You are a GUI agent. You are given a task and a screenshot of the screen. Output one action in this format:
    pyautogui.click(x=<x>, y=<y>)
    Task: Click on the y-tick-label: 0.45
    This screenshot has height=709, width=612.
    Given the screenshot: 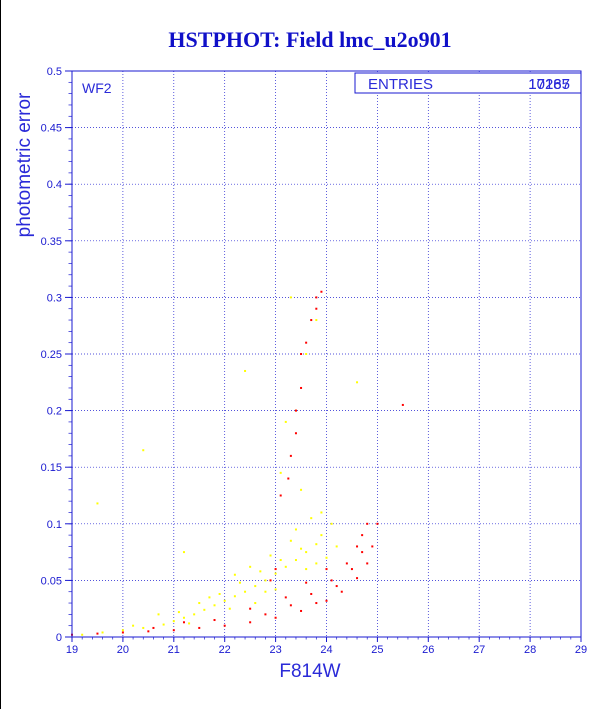 What is the action you would take?
    pyautogui.click(x=51, y=129)
    